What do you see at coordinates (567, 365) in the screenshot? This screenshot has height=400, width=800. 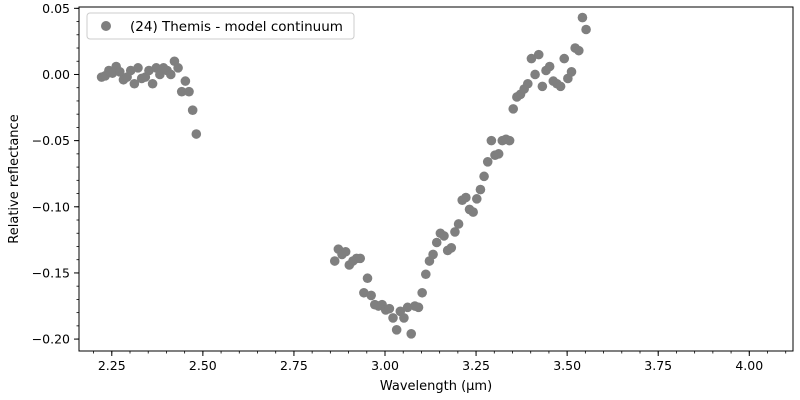 I see `x-tick-label: 3.50` at bounding box center [567, 365].